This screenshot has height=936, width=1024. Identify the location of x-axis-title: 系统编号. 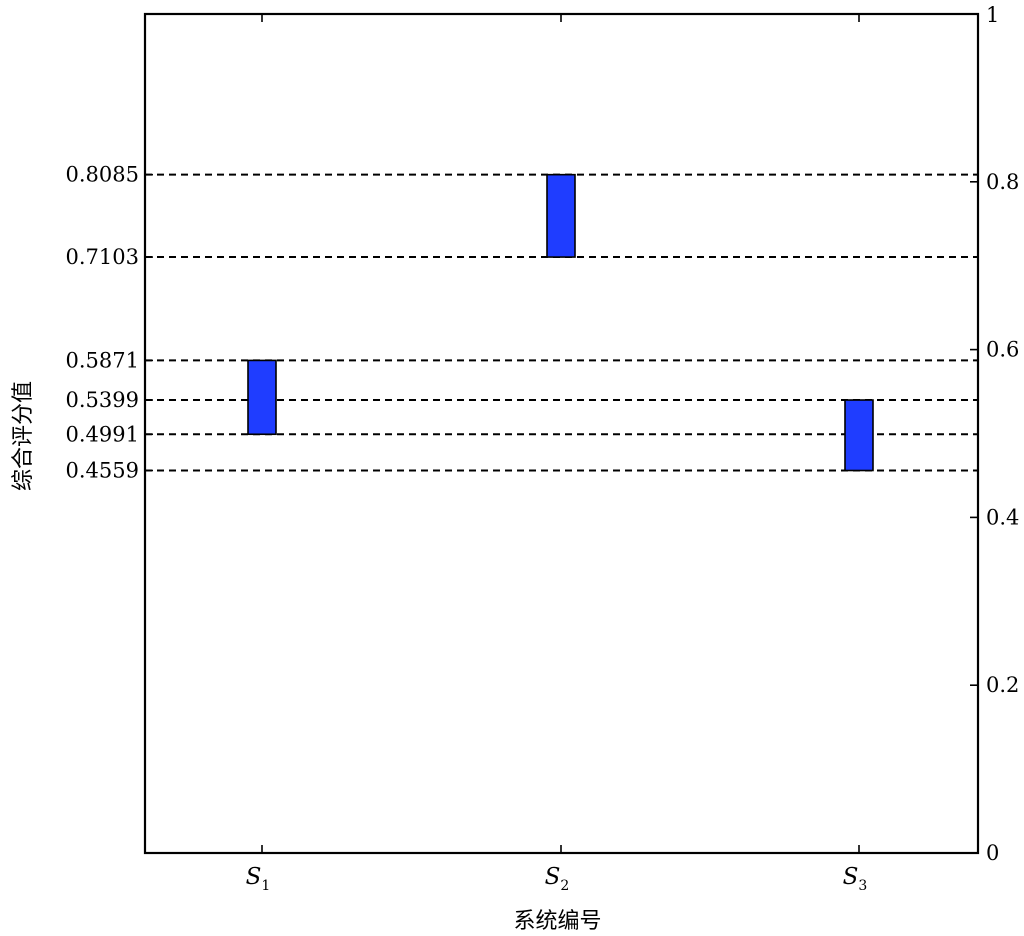
(557, 921).